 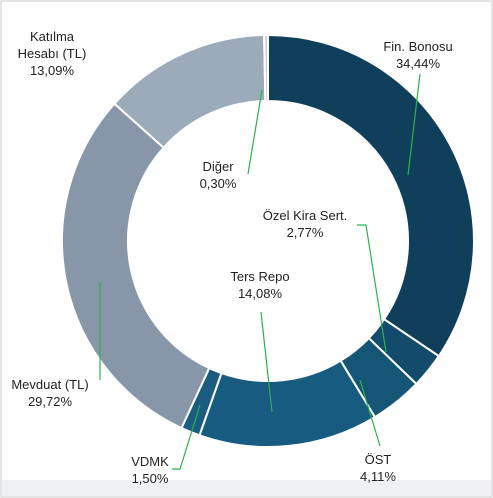 What do you see at coordinates (50, 401) in the screenshot?
I see `value-label: 29,72%` at bounding box center [50, 401].